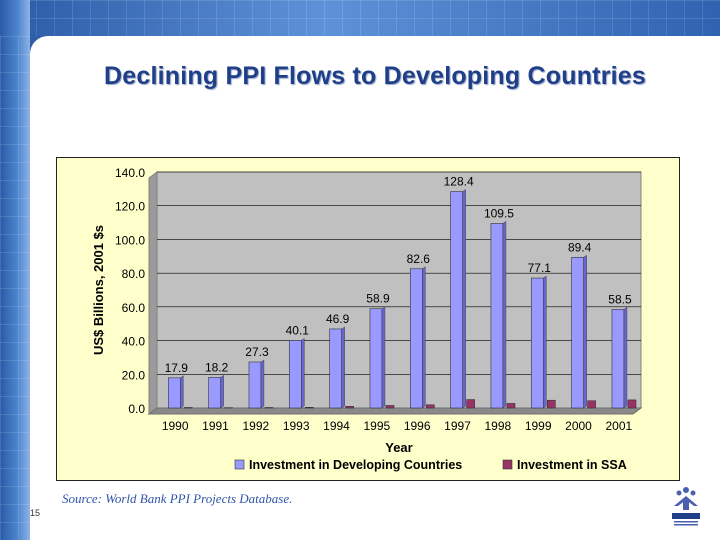  What do you see at coordinates (620, 299) in the screenshot?
I see `data-label: 58.5` at bounding box center [620, 299].